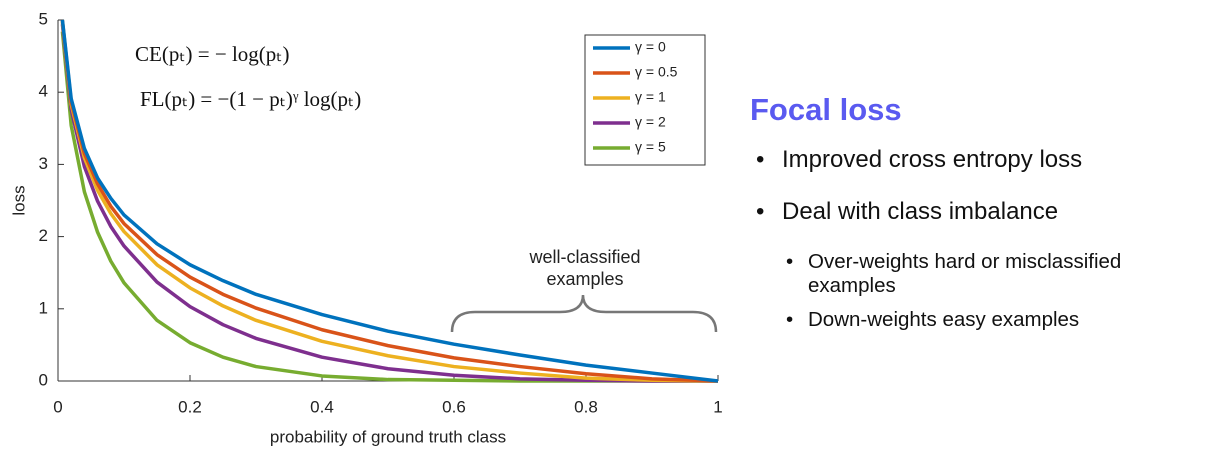 The image size is (1220, 455). What do you see at coordinates (388, 436) in the screenshot?
I see `x-axis-label: probability of ground truth class` at bounding box center [388, 436].